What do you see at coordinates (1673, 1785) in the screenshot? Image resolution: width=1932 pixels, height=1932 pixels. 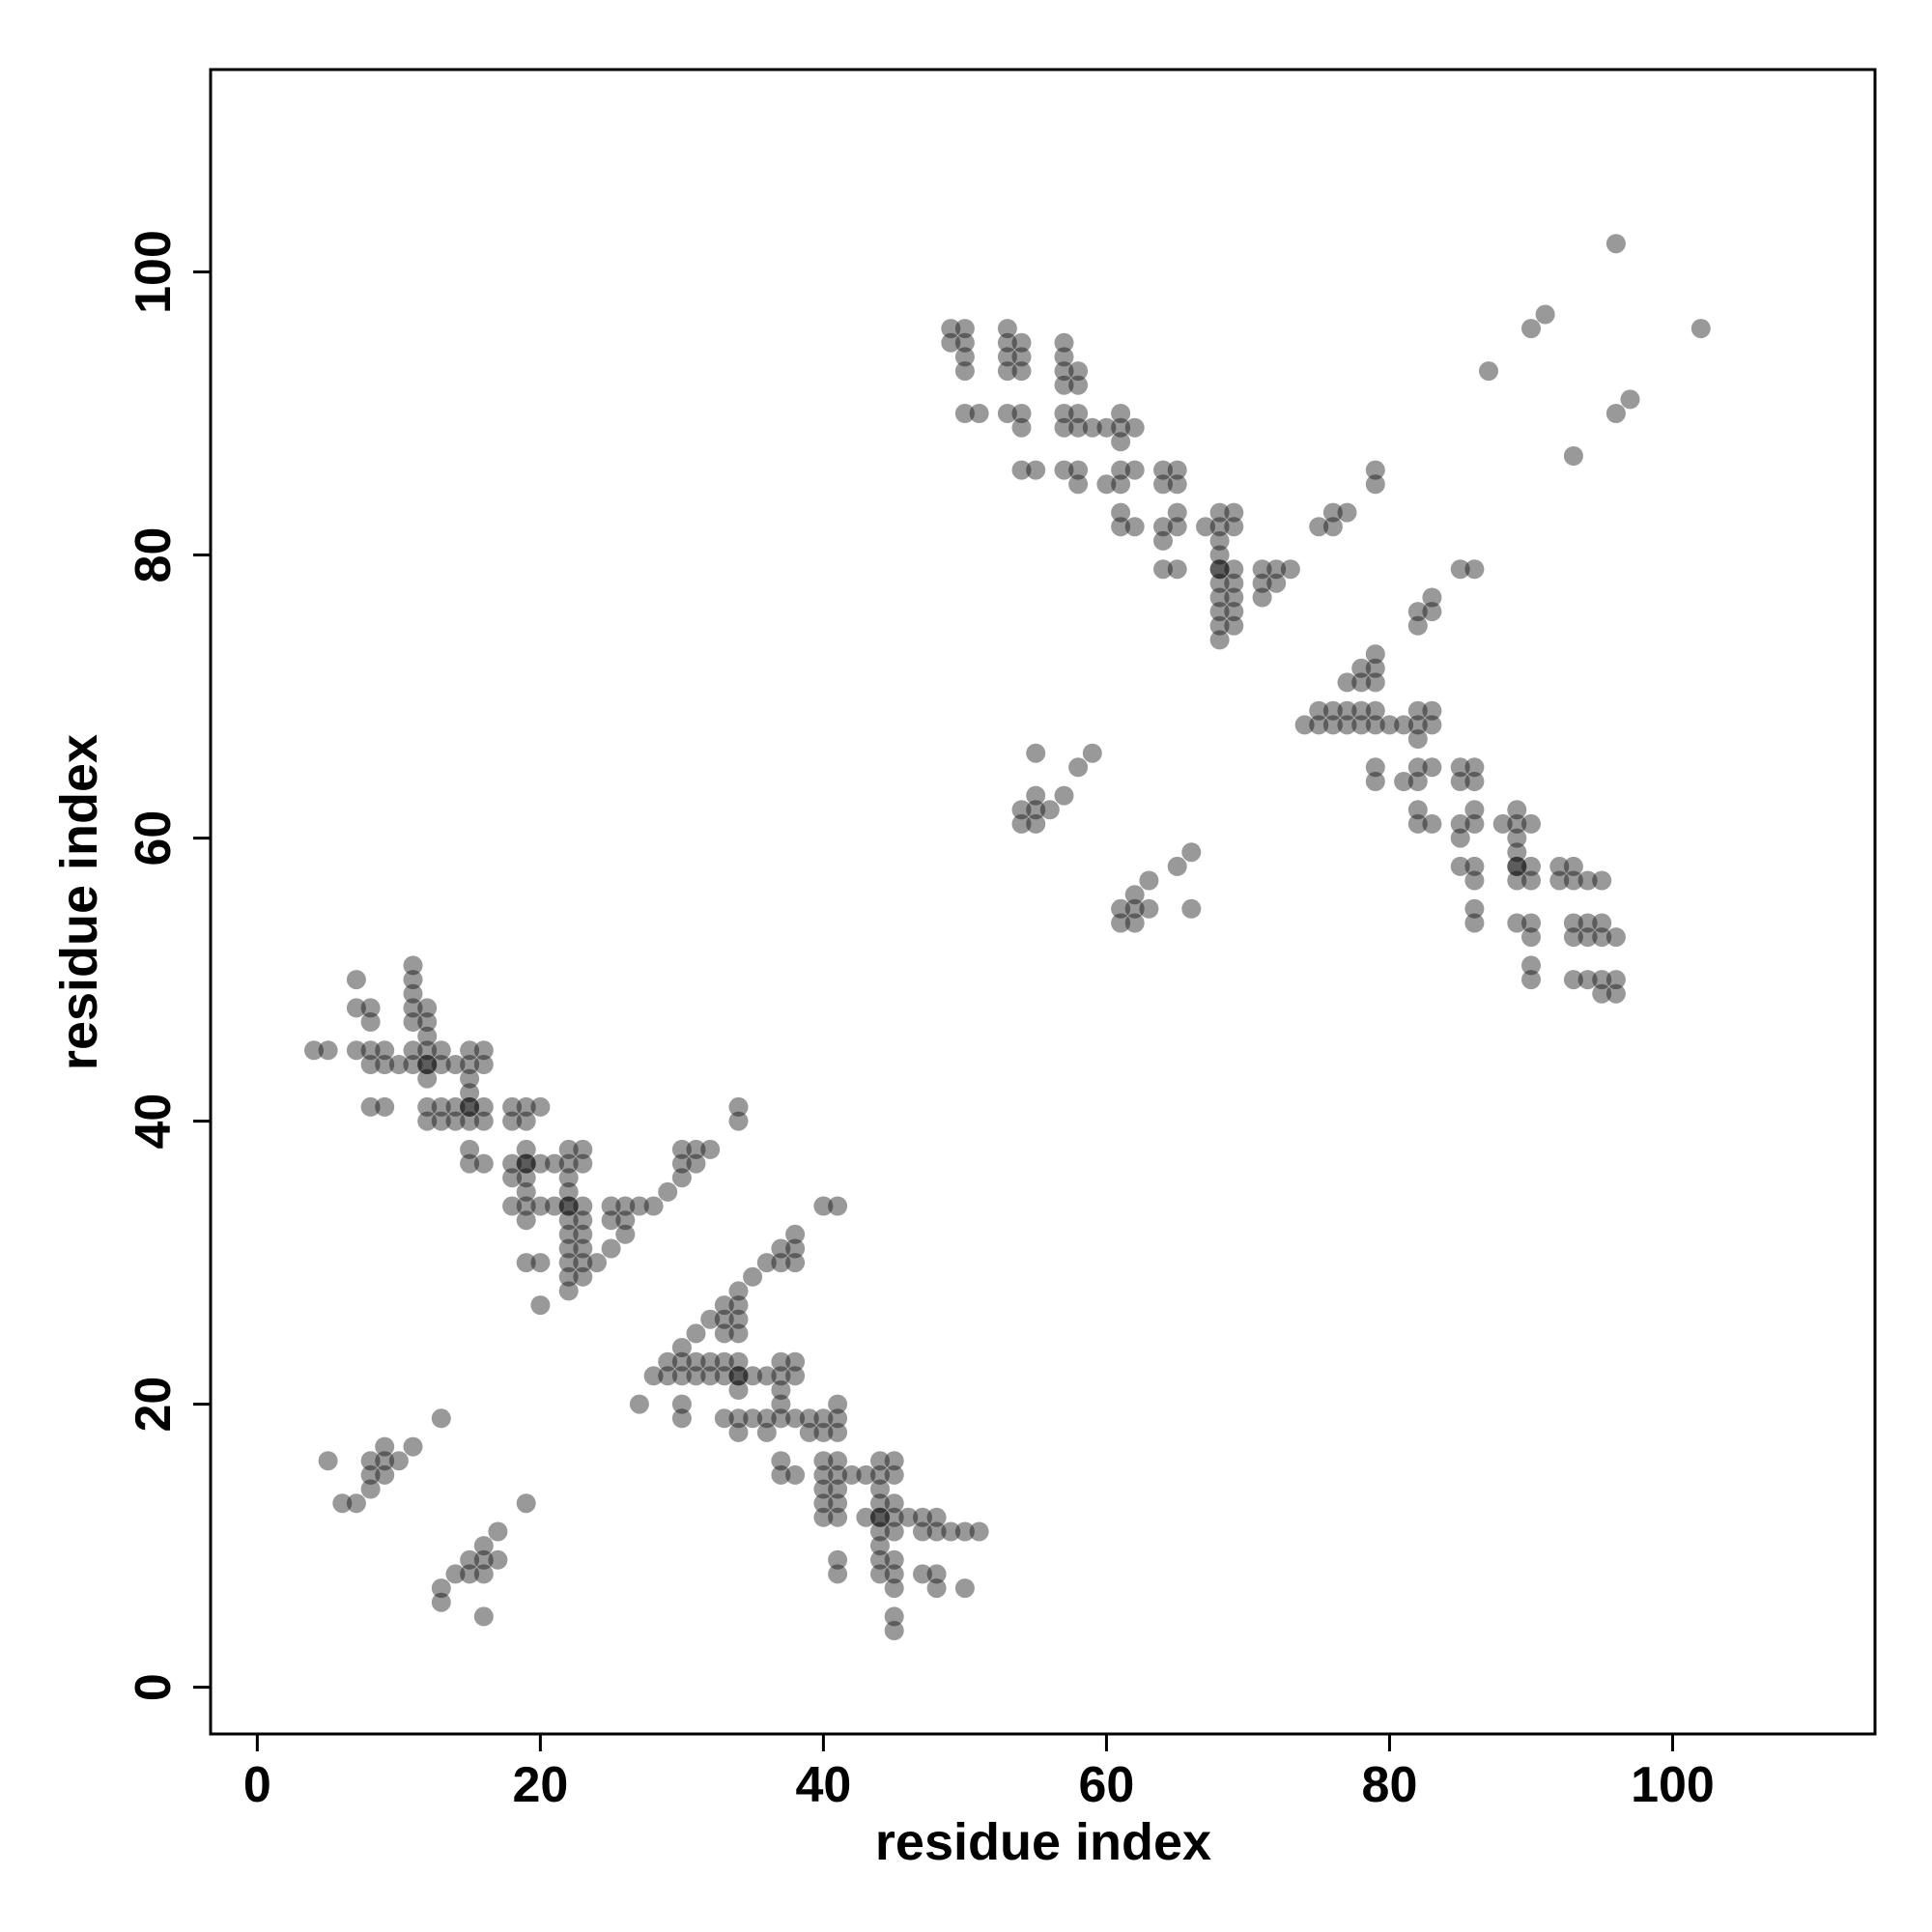 I see `x-tick-label: 100` at bounding box center [1673, 1785].